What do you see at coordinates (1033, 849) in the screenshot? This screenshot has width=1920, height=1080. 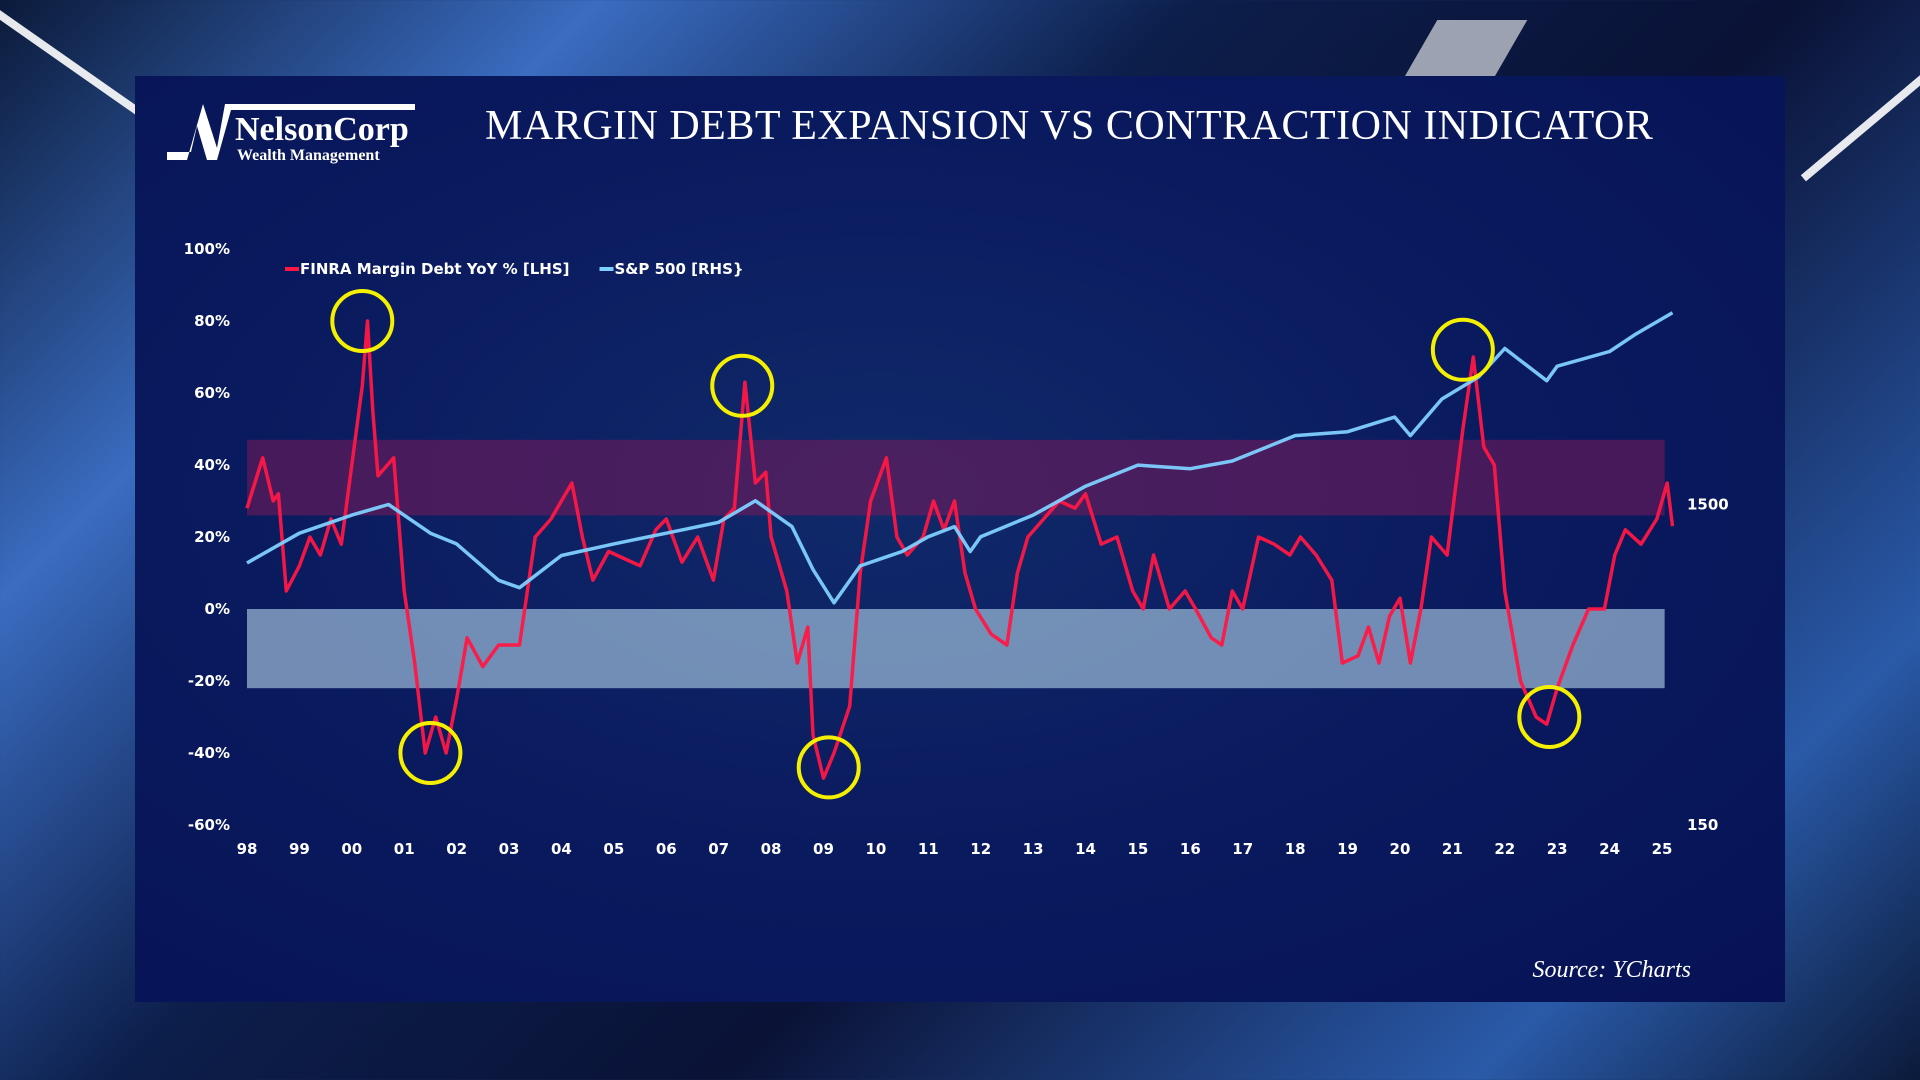 I see `x-tick: 13` at bounding box center [1033, 849].